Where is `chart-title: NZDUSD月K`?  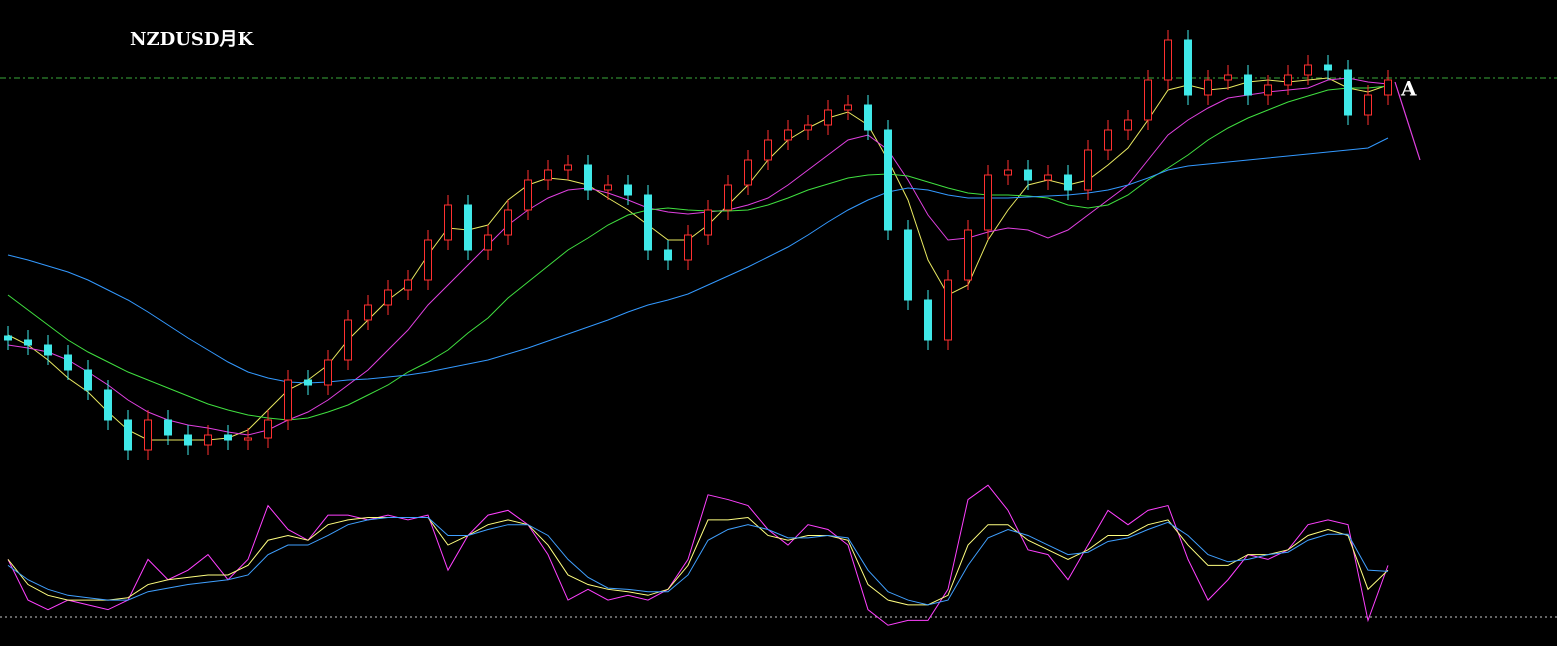
chart-title: NZDUSD月K is located at coordinates (192, 39).